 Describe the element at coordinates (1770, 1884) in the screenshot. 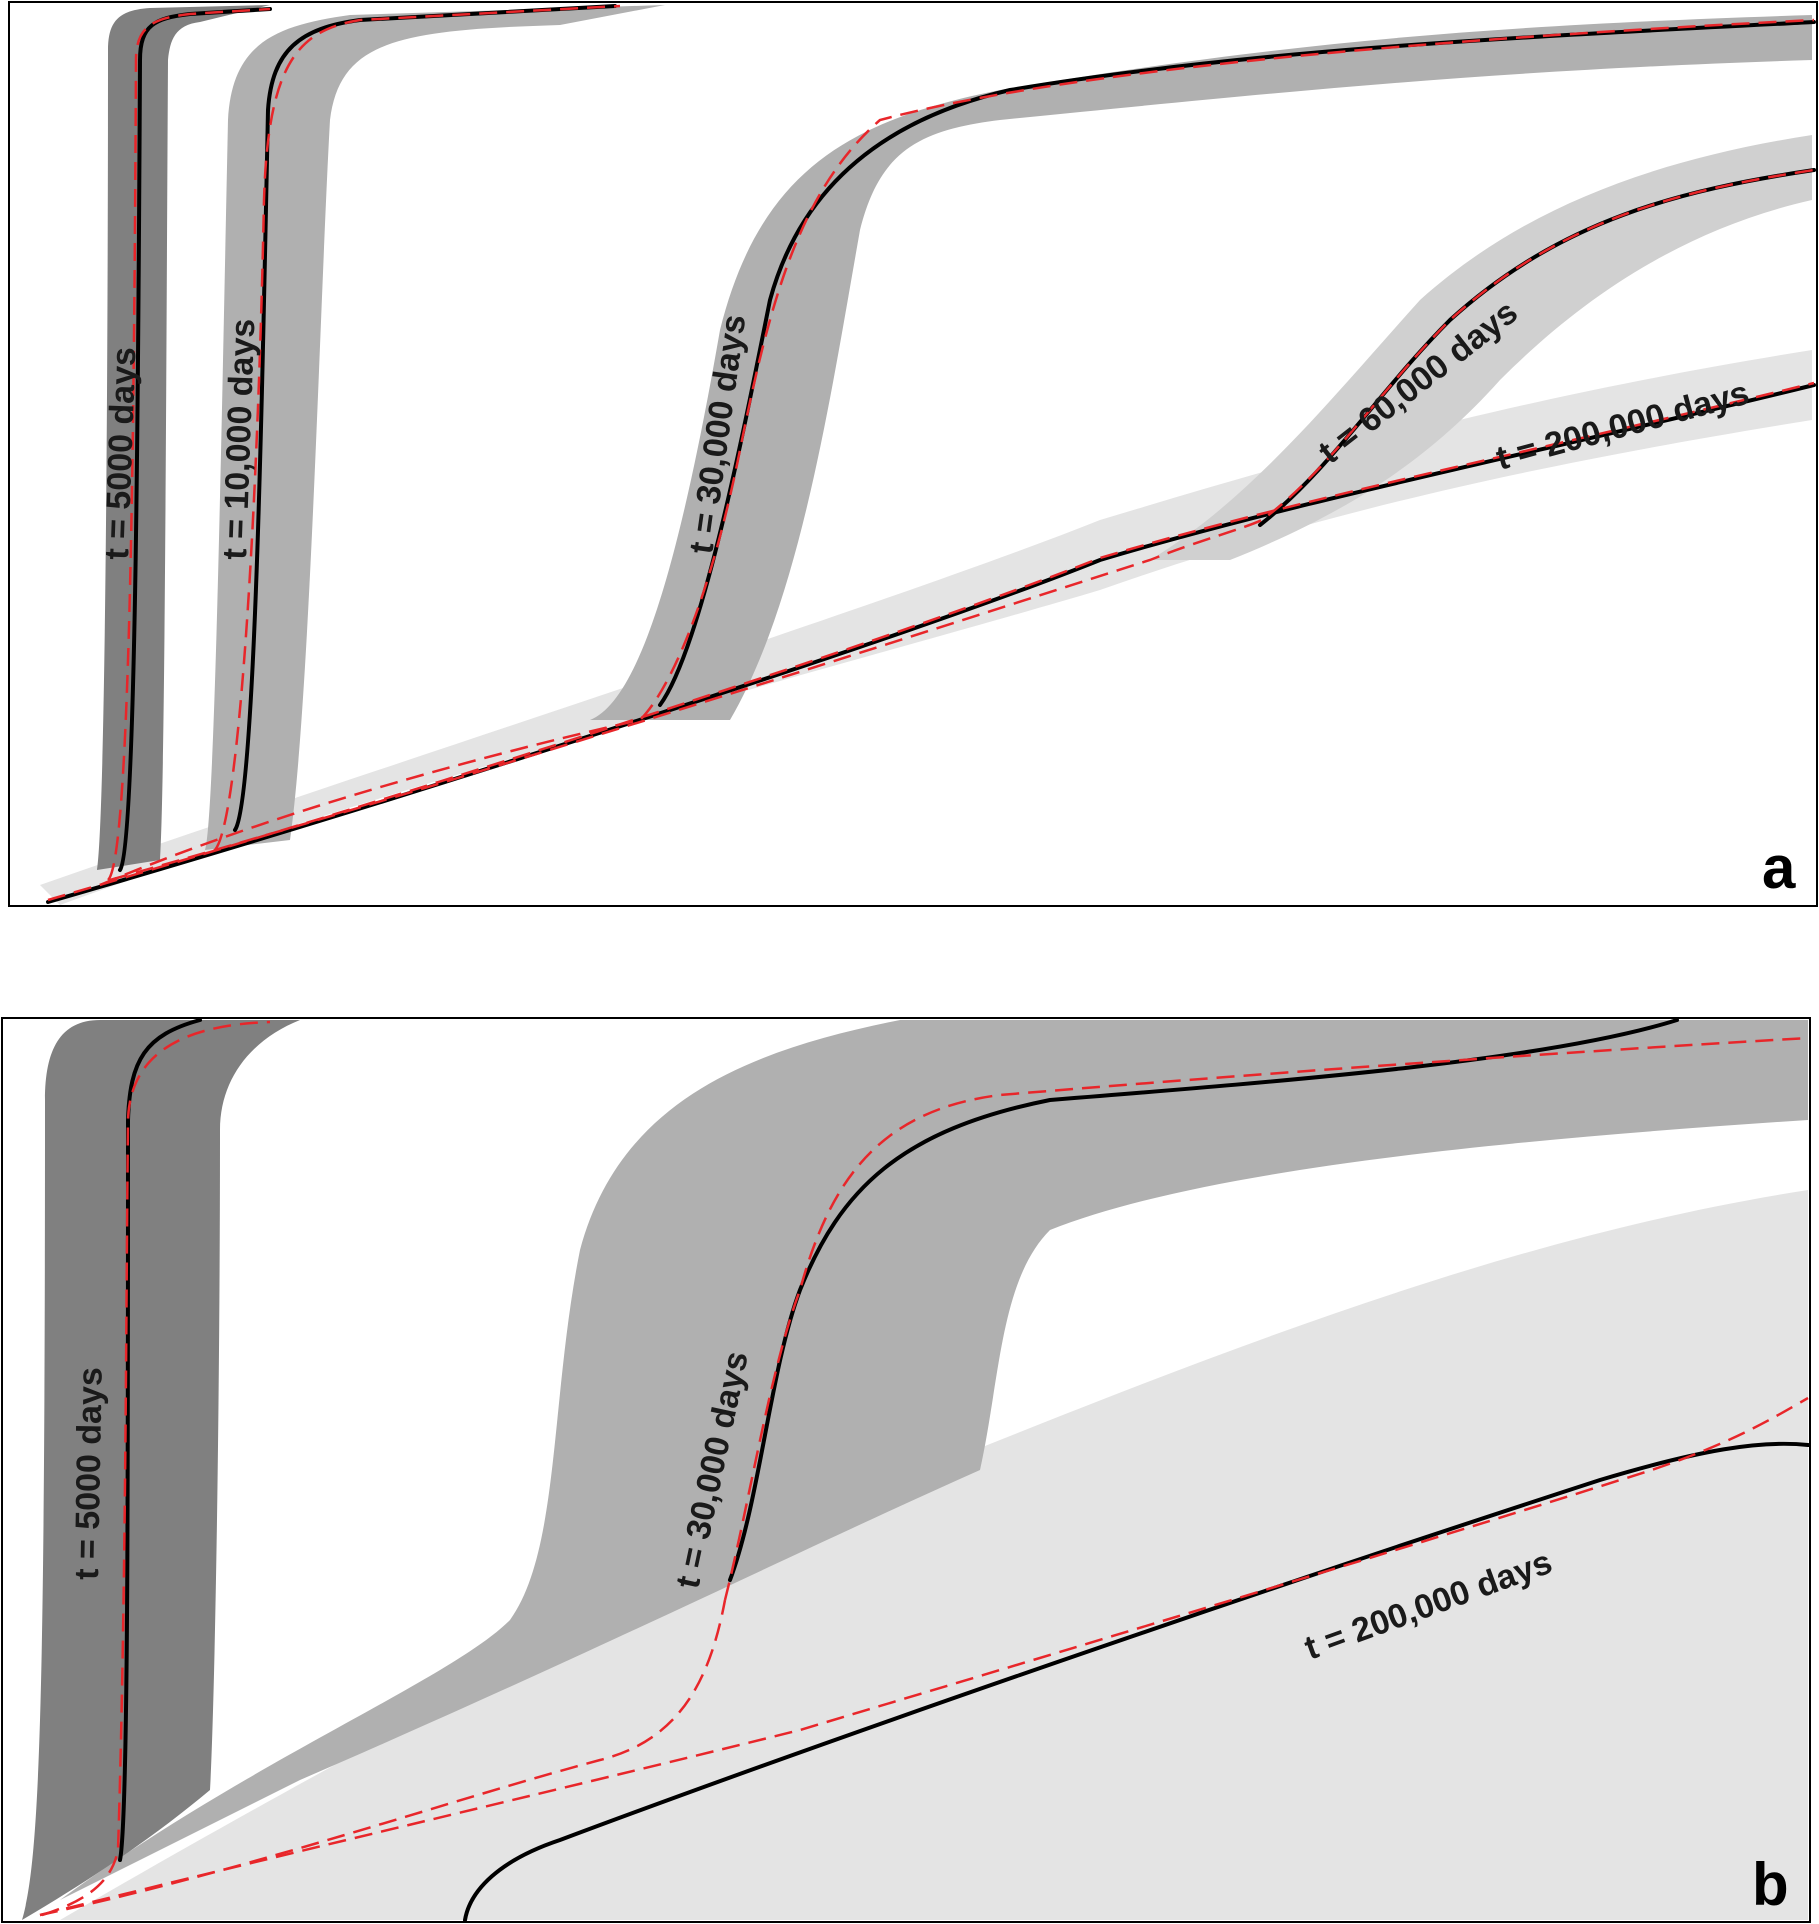

I see `panel-b-letter: b` at that location.